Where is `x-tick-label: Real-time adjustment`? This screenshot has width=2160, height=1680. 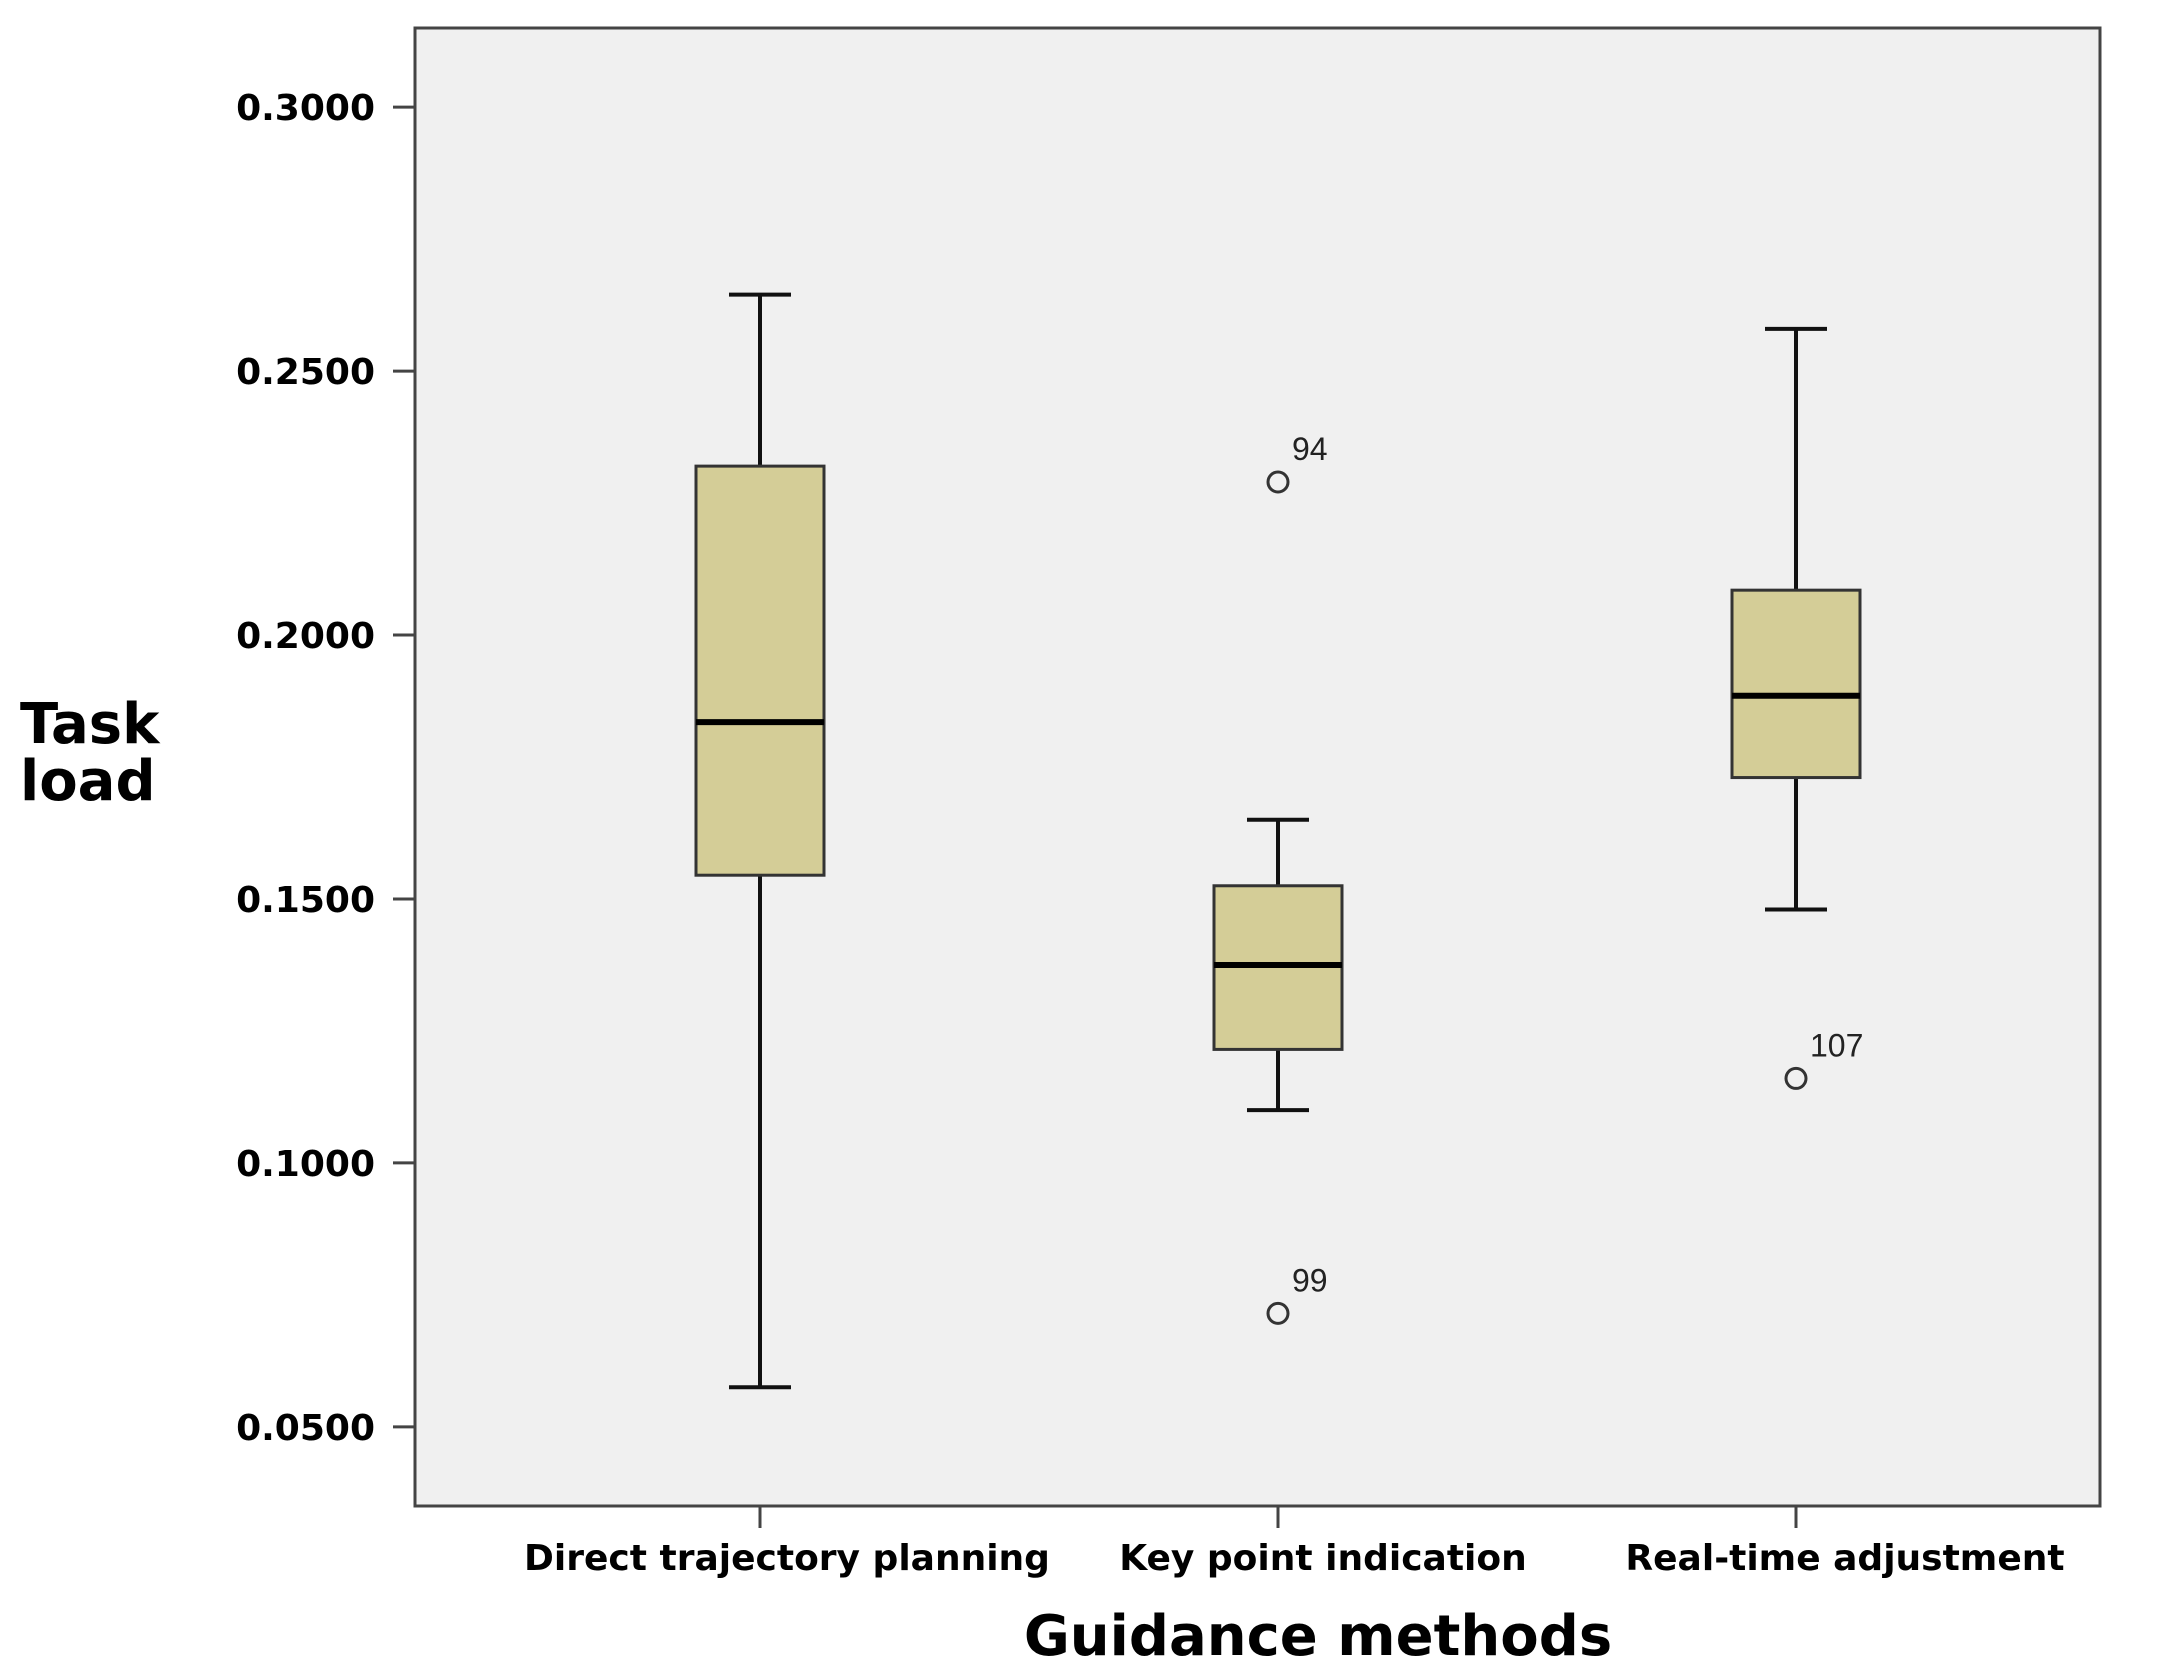
x-tick-label: Real-time adjustment is located at coordinates (1844, 1558).